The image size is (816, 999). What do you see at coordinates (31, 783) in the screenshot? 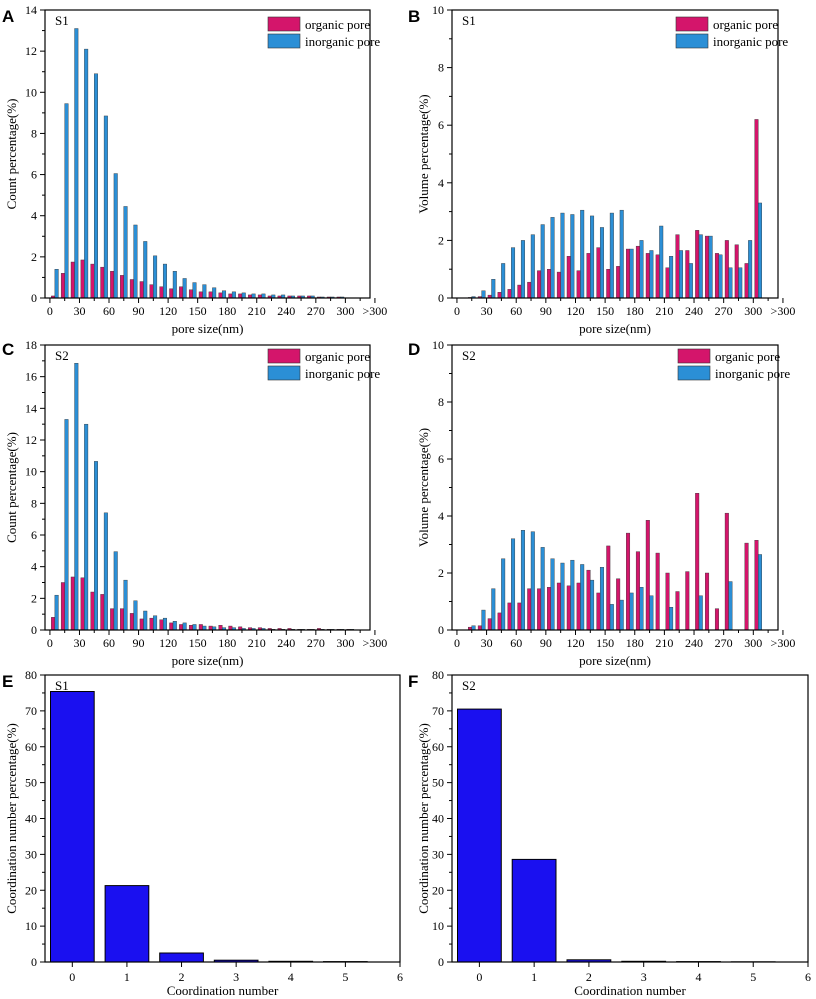
I see `y-tick-label: 50` at bounding box center [31, 783].